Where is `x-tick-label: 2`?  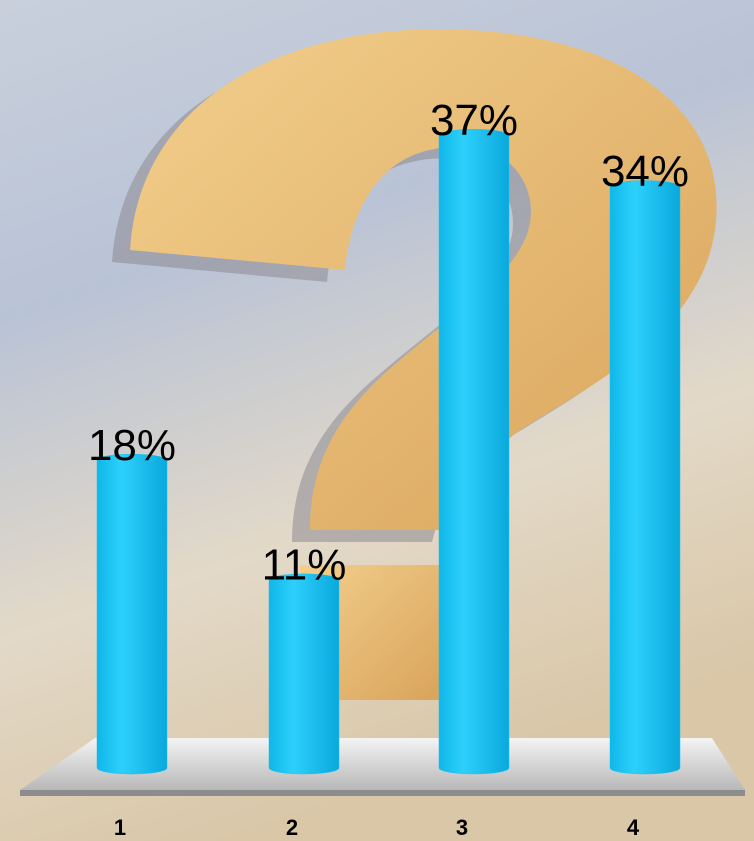 x-tick-label: 2 is located at coordinates (292, 827).